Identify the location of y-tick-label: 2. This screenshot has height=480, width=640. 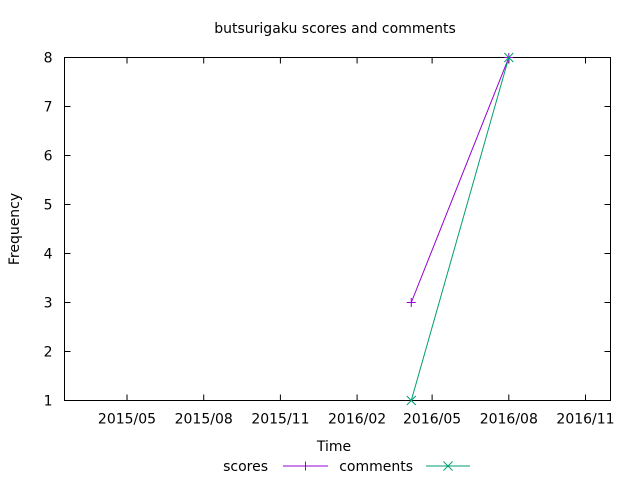
(48, 353).